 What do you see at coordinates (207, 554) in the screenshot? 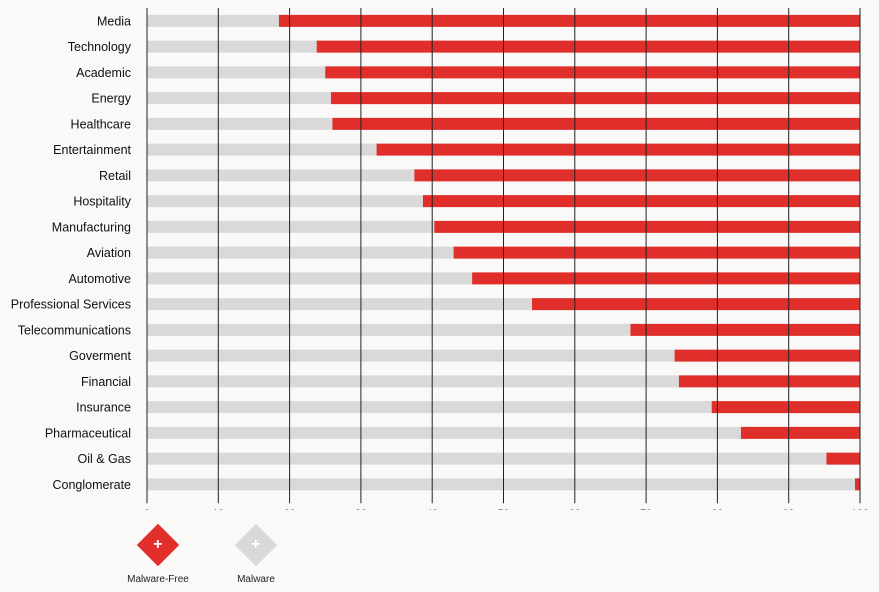
I see `legend: + Malware-Free + Malware` at bounding box center [207, 554].